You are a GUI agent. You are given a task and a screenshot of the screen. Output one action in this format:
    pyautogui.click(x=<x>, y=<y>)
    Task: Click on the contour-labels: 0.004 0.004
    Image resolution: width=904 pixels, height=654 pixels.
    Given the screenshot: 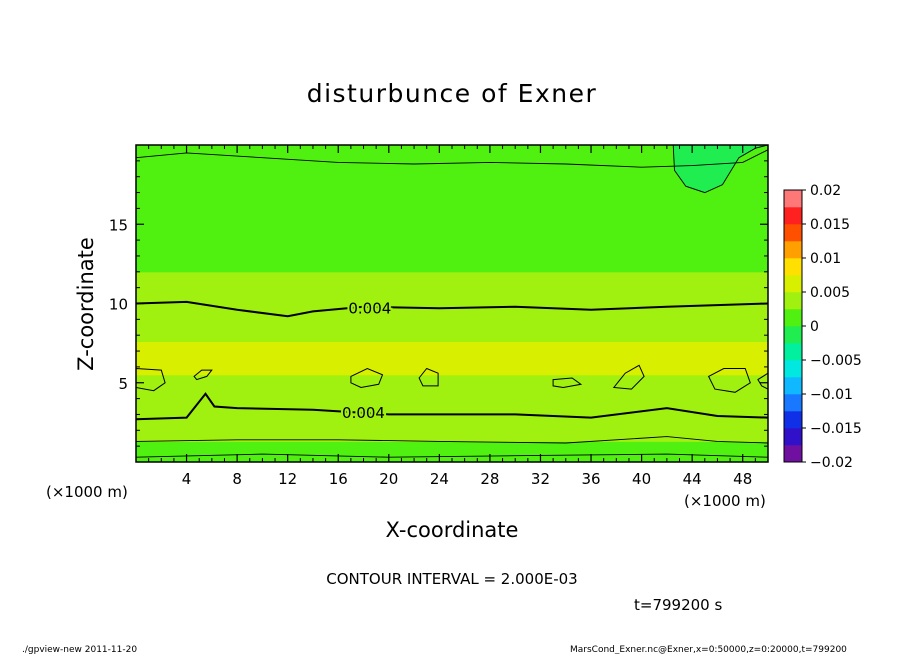 What is the action you would take?
    pyautogui.click(x=366, y=360)
    